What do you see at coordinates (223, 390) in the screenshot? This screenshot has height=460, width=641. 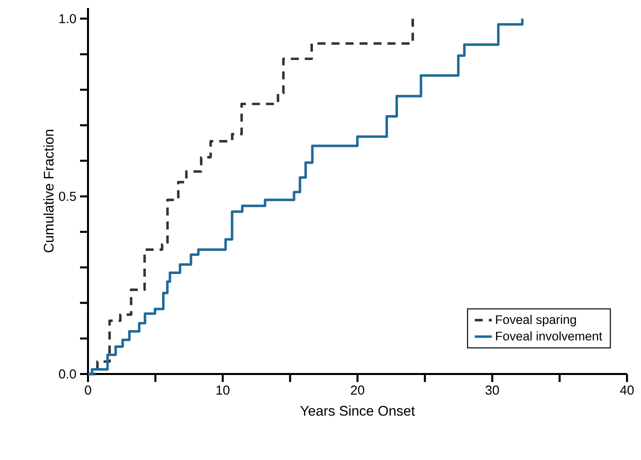 I see `x-tick-label: 10` at bounding box center [223, 390].